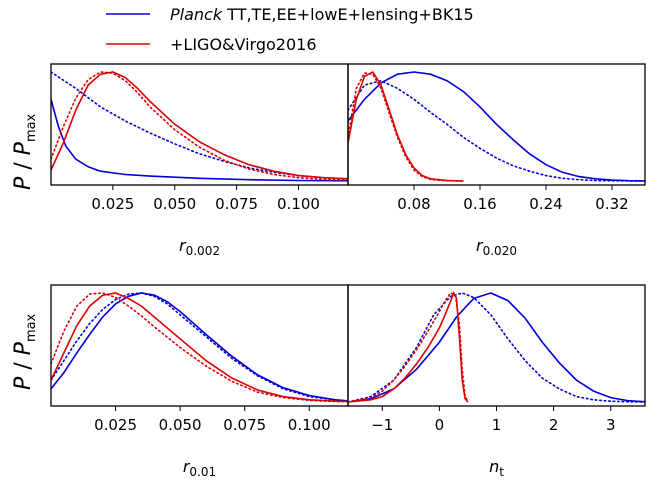 The image size is (668, 486). Describe the element at coordinates (25, 151) in the screenshot. I see `y-axis-label-top: P / Pmax` at that location.